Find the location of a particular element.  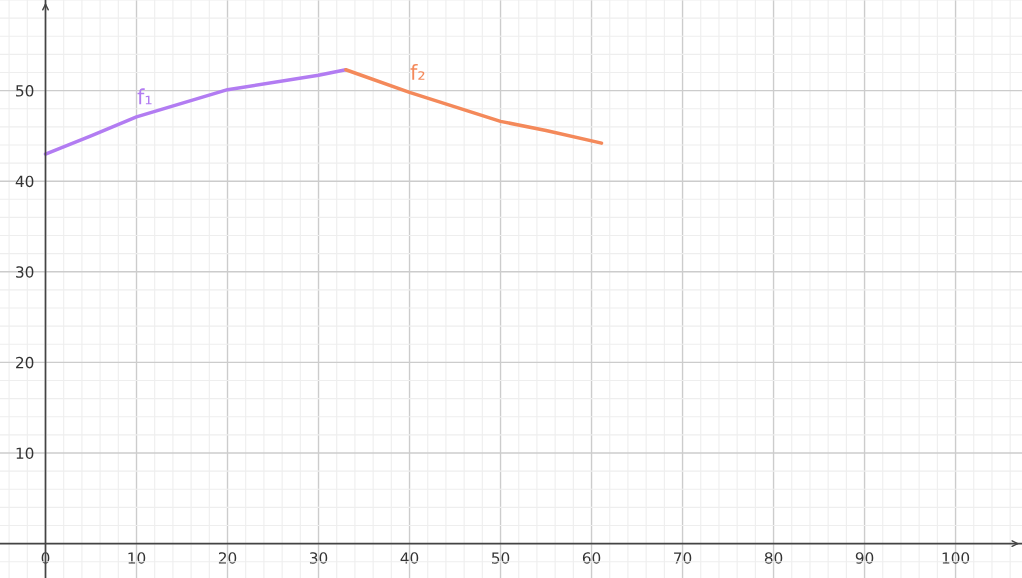

x-tick-label: 50 is located at coordinates (500, 558).